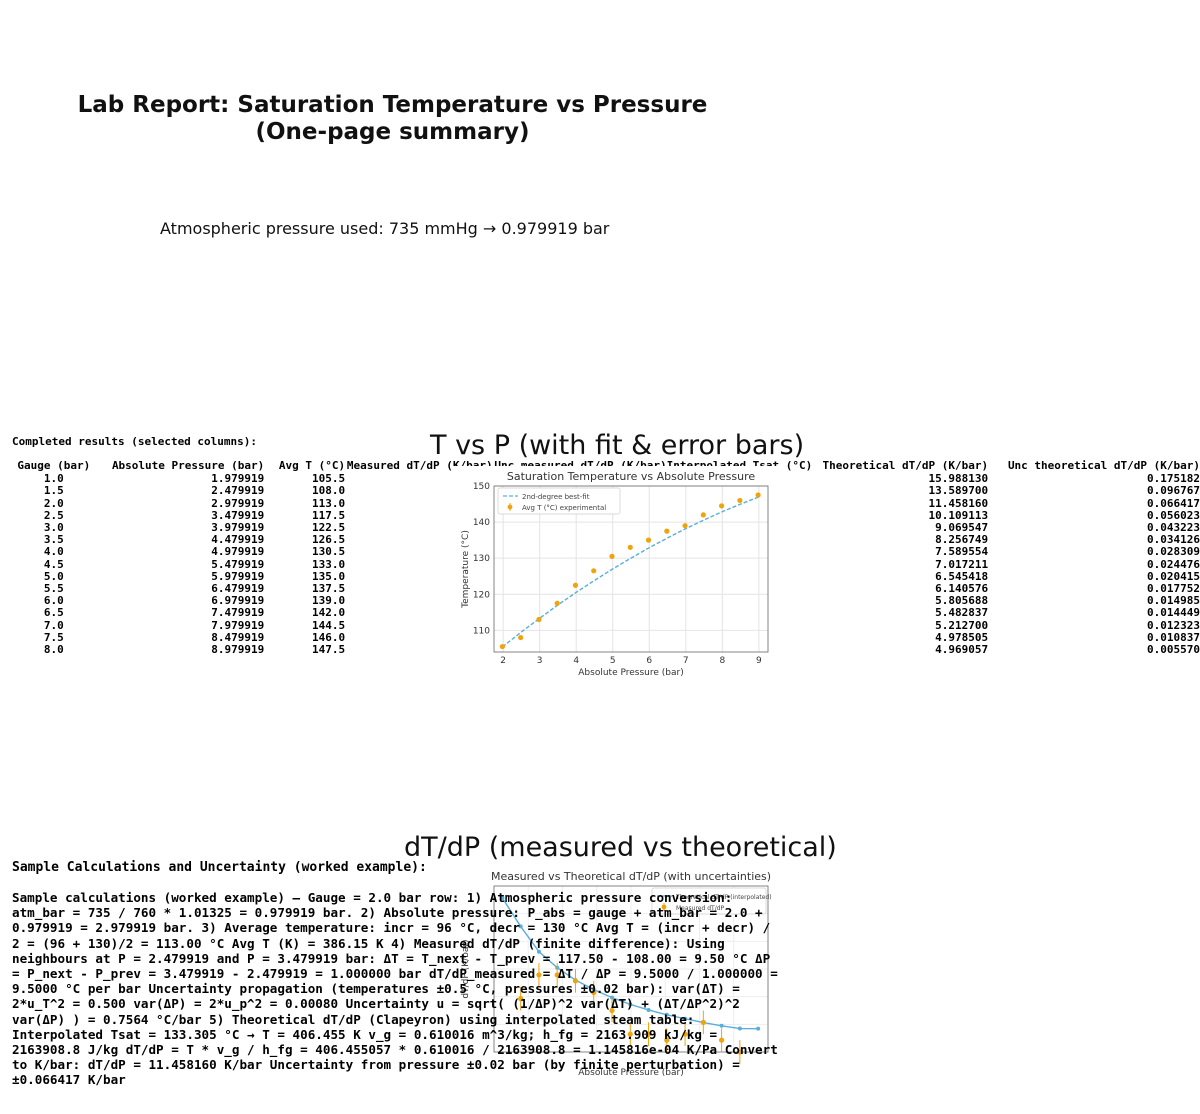 This screenshot has height=1114, width=1200. What do you see at coordinates (329, 515) in the screenshot?
I see `table-cell: 117.5` at bounding box center [329, 515].